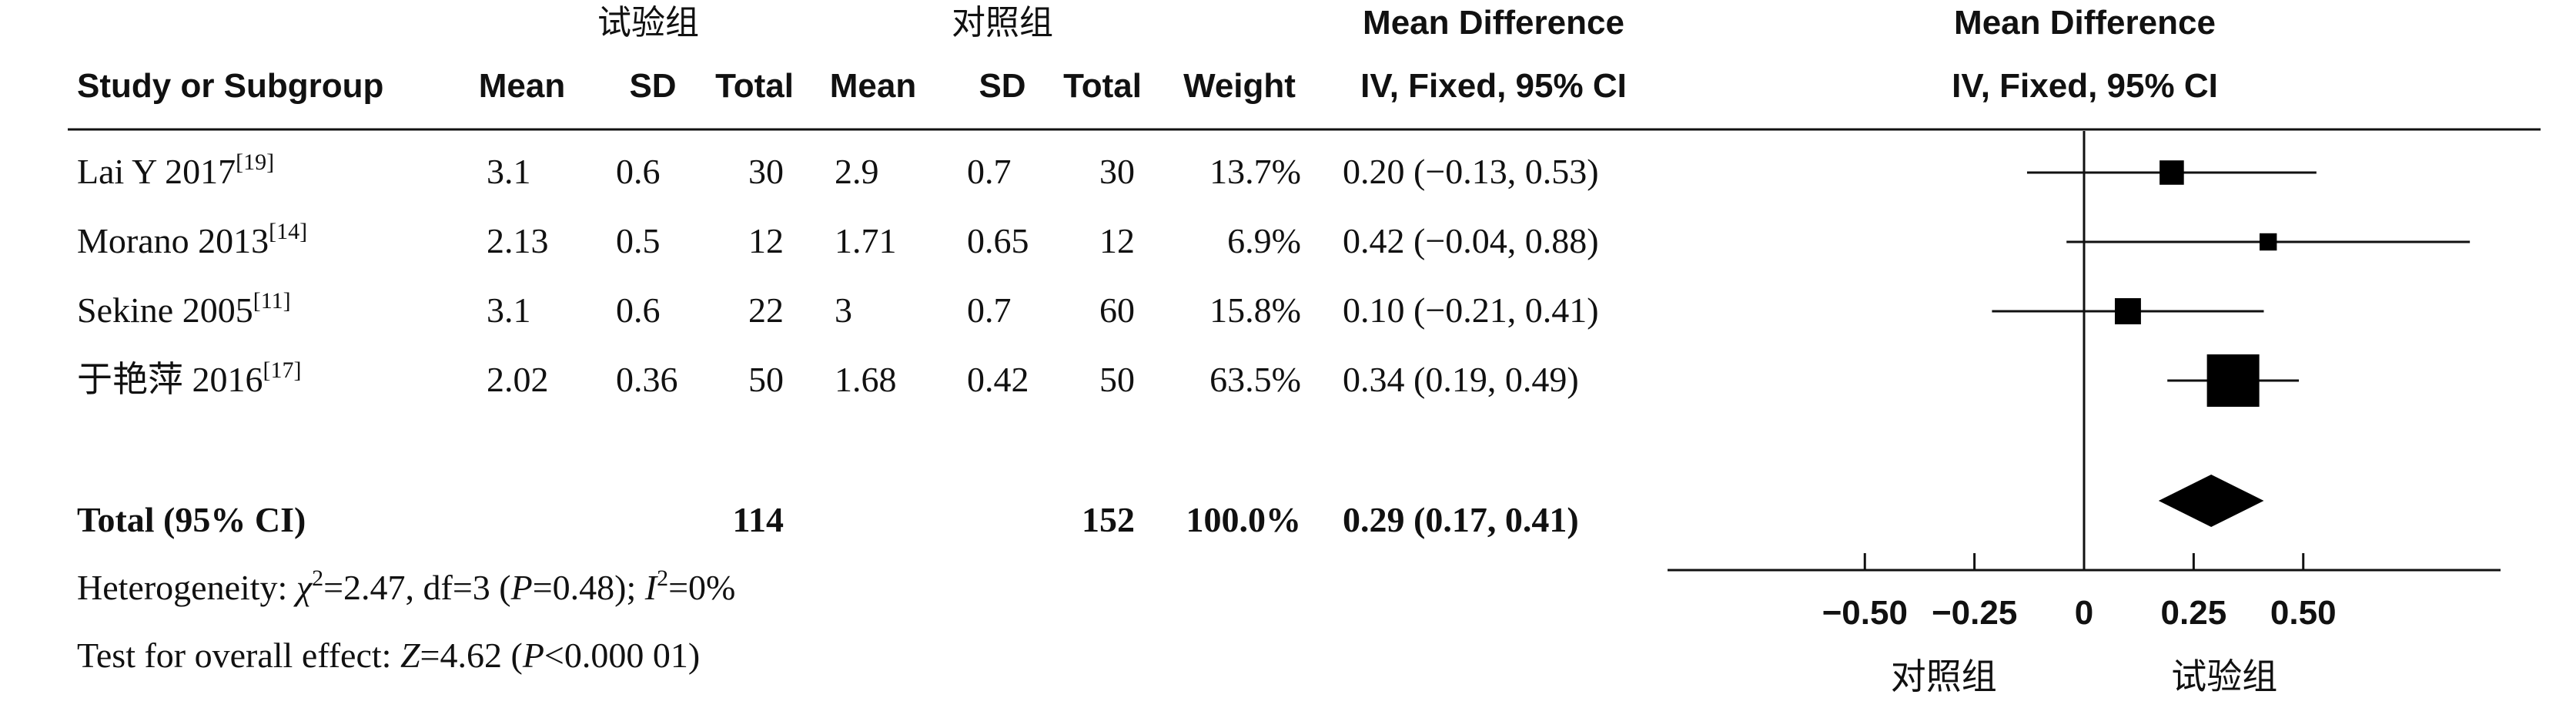 The height and width of the screenshot is (708, 2576). Describe the element at coordinates (2084, 613) in the screenshot. I see `x-tick-label: 0` at that location.